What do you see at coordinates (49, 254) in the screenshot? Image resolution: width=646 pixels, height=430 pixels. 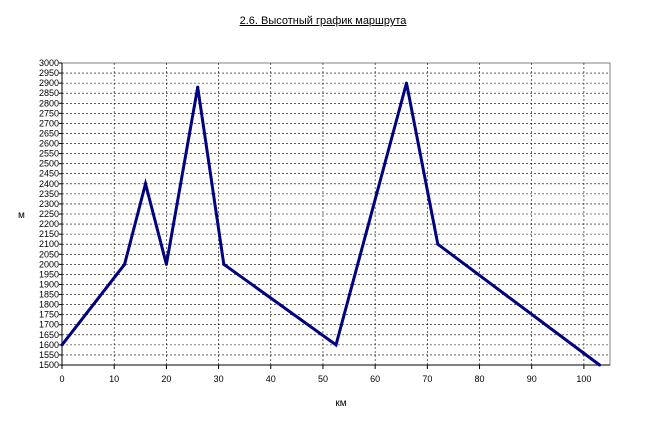 I see `y-tick-label: 2050` at bounding box center [49, 254].